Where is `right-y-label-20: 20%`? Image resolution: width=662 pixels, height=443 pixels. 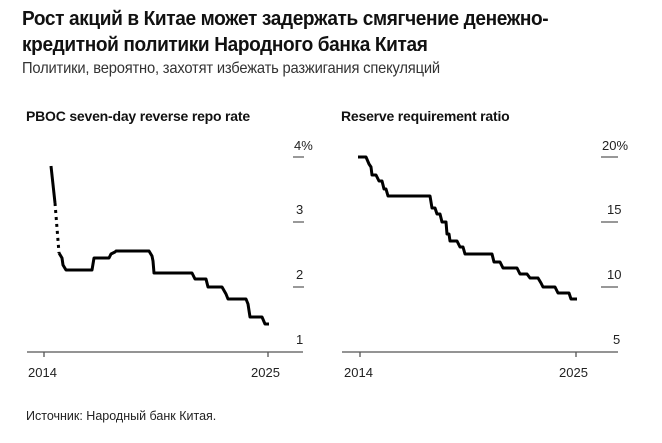
right-y-label-20: 20% is located at coordinates (615, 145).